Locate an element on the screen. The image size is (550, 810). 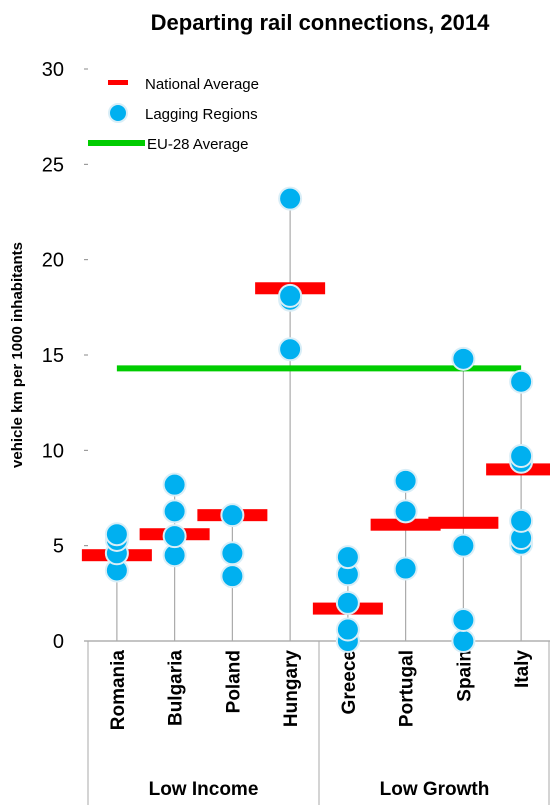
x-tick-label: Portugal is located at coordinates (407, 688).